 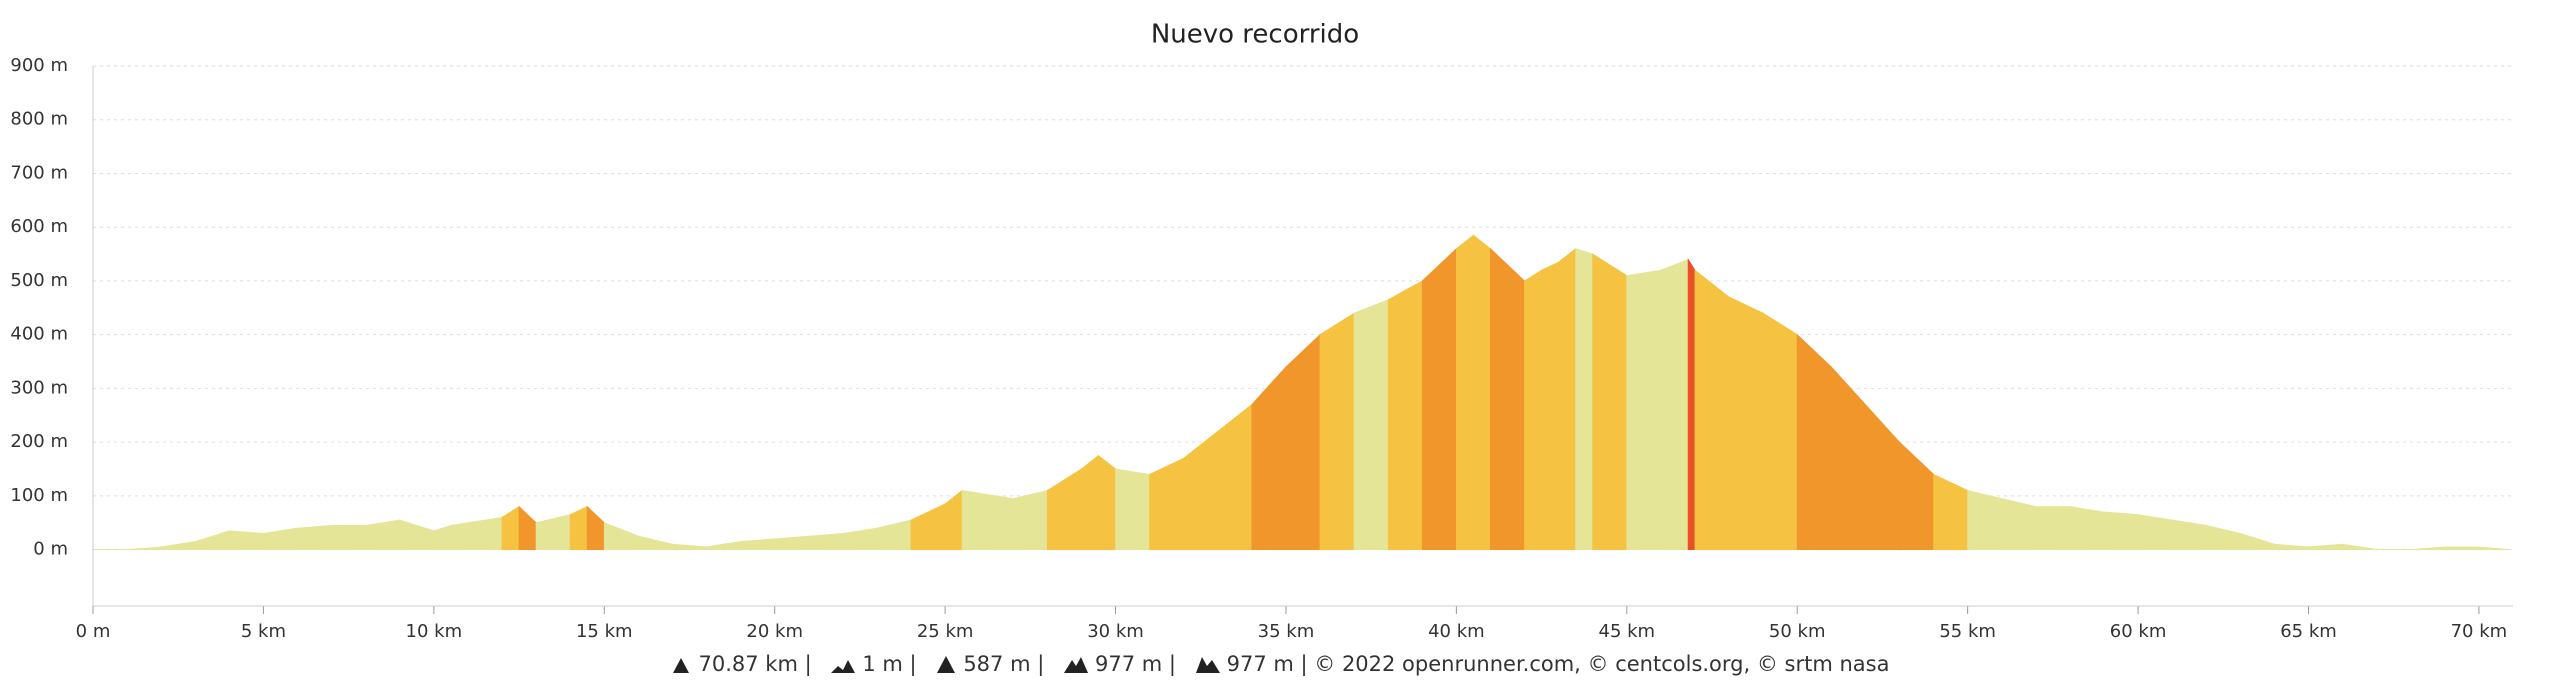 What do you see at coordinates (2138, 630) in the screenshot?
I see `x-tick-label: 60 km` at bounding box center [2138, 630].